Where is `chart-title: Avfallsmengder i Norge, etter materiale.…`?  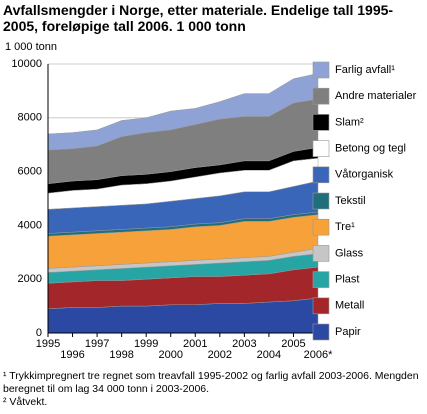 chart-title: Avfallsmengder i Norge, etter materiale.… is located at coordinates (198, 18).